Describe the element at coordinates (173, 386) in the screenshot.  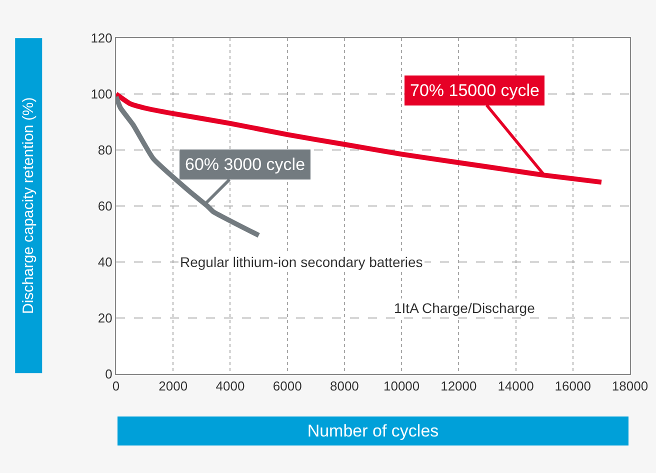
I see `x-tick-label: 2000` at that location.